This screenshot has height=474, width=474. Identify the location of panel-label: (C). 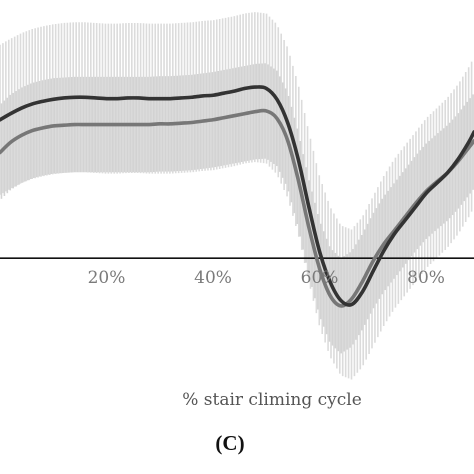
(229, 443).